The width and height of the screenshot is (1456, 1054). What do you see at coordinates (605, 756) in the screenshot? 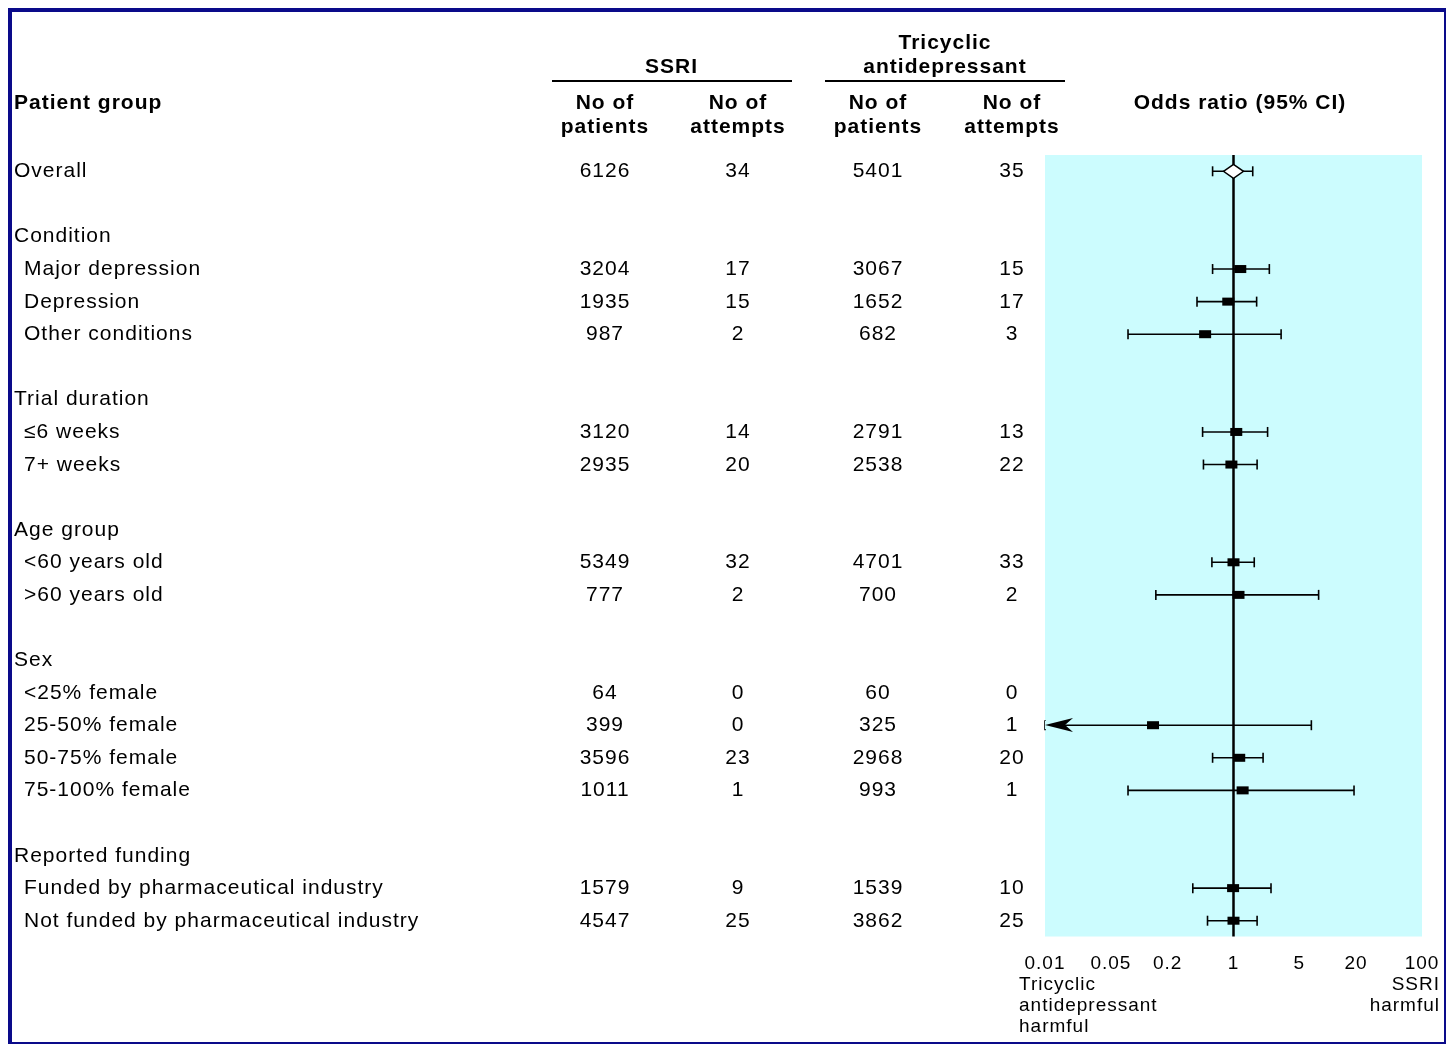
I see `data-label: 3596` at bounding box center [605, 756].